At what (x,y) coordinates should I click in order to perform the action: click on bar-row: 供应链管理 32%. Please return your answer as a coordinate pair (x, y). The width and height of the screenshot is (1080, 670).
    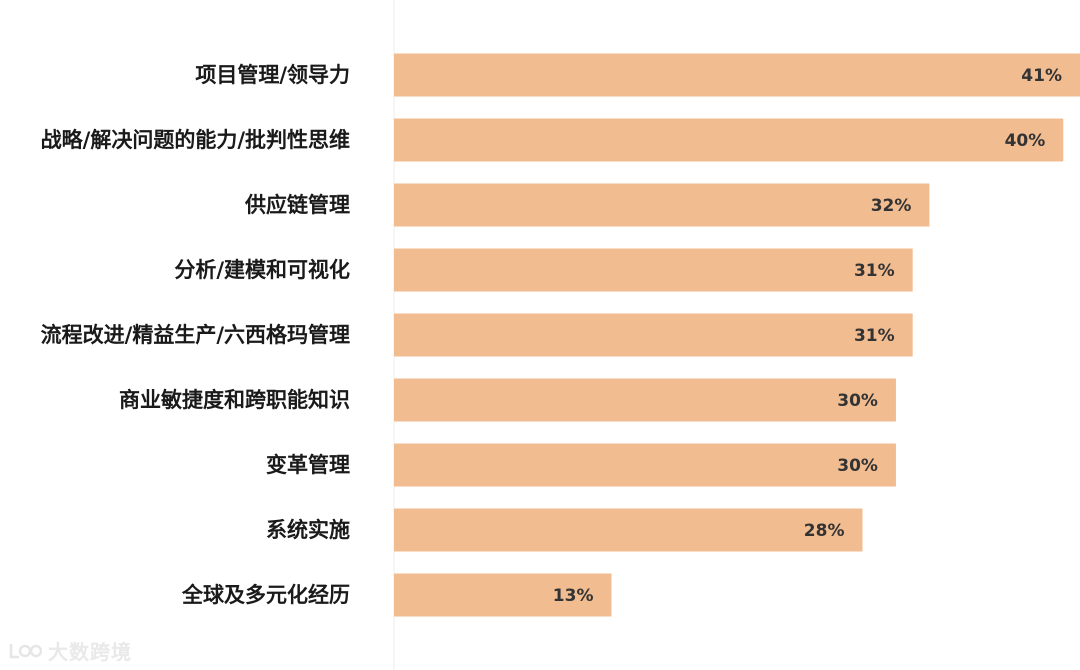
    Looking at the image, I should click on (587, 205).